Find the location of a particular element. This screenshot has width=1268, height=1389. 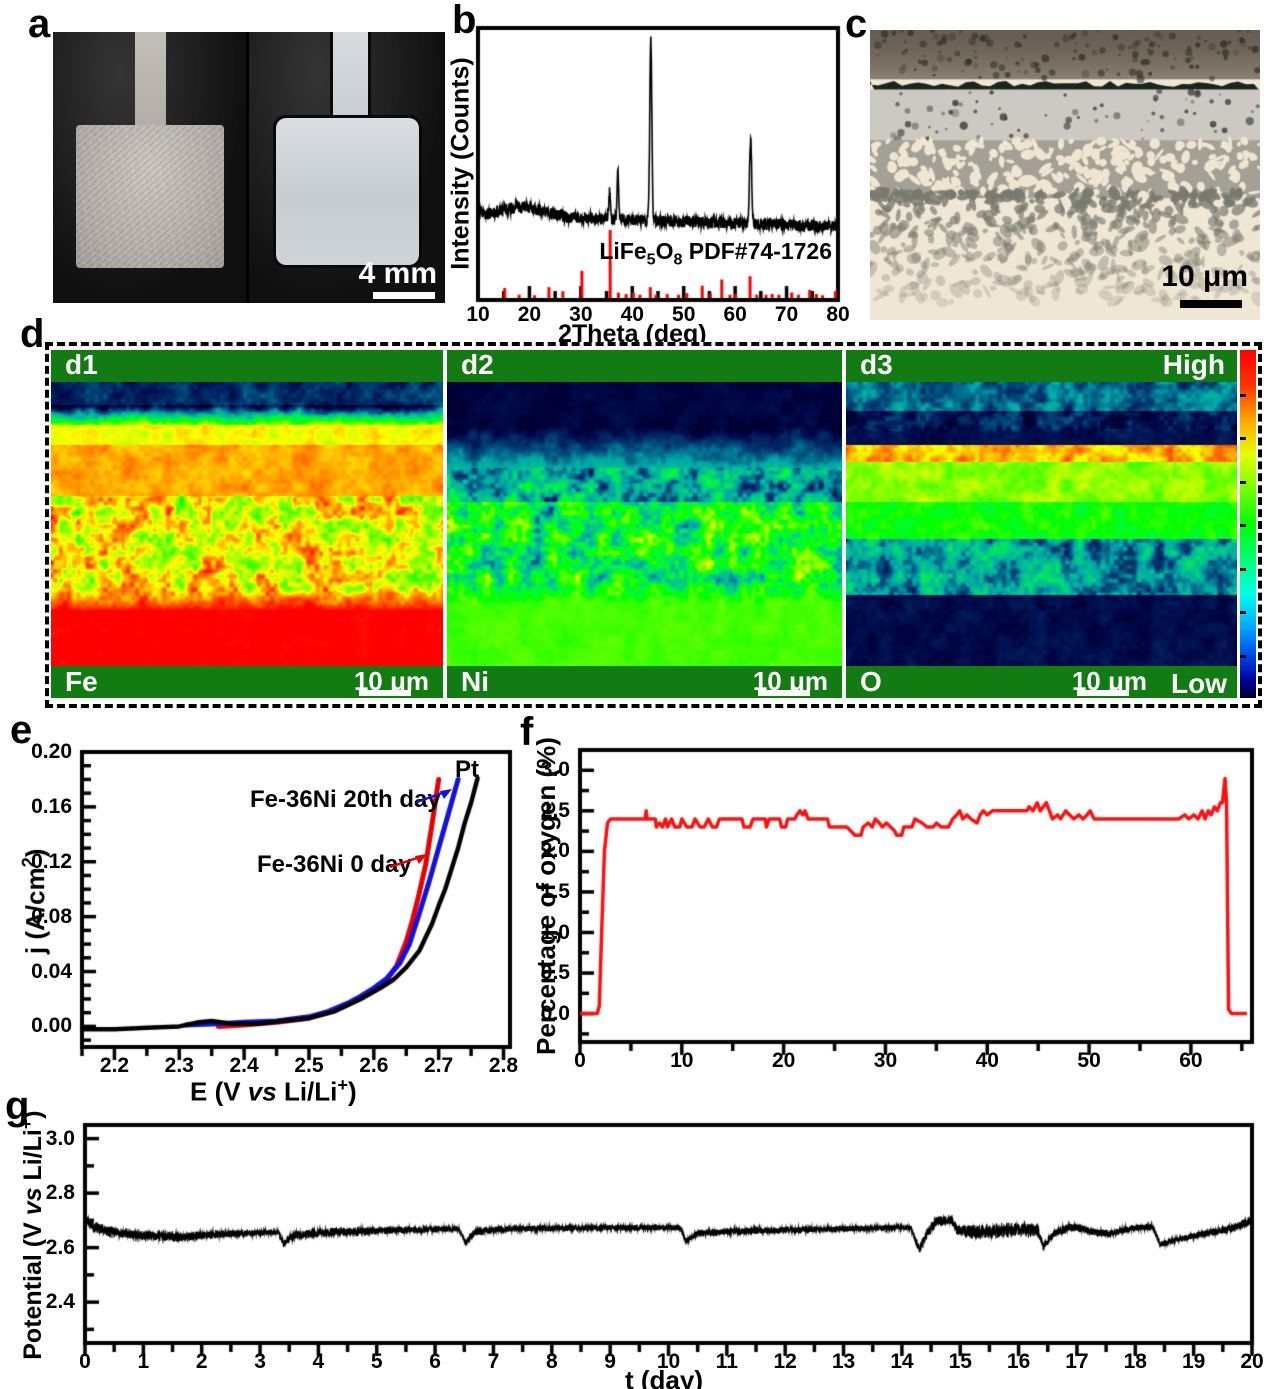

x-tick-label: 1 is located at coordinates (143, 1361).